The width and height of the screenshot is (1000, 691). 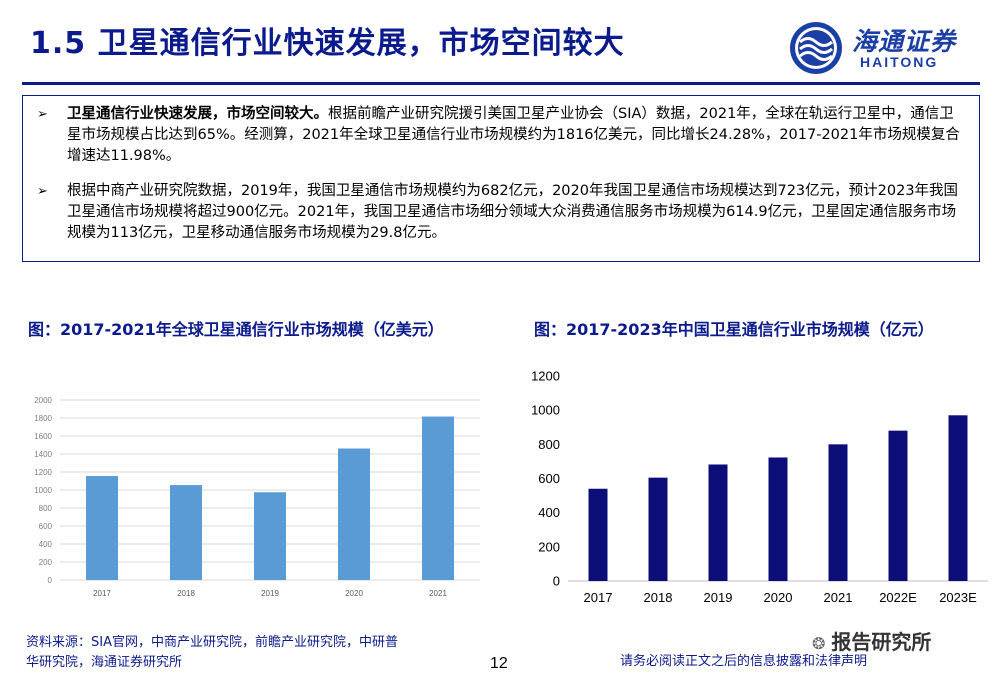 I want to click on y-tick-label: 1600, so click(x=43, y=436).